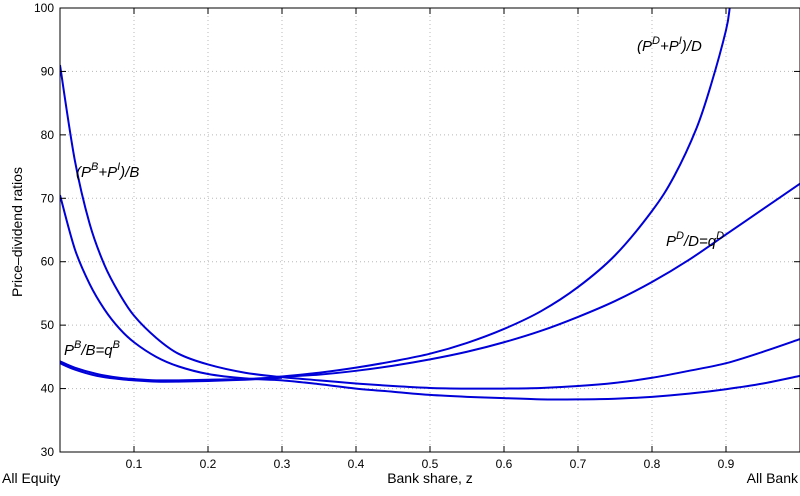 The height and width of the screenshot is (496, 800). I want to click on x-end-label-left: All Equity, so click(31, 478).